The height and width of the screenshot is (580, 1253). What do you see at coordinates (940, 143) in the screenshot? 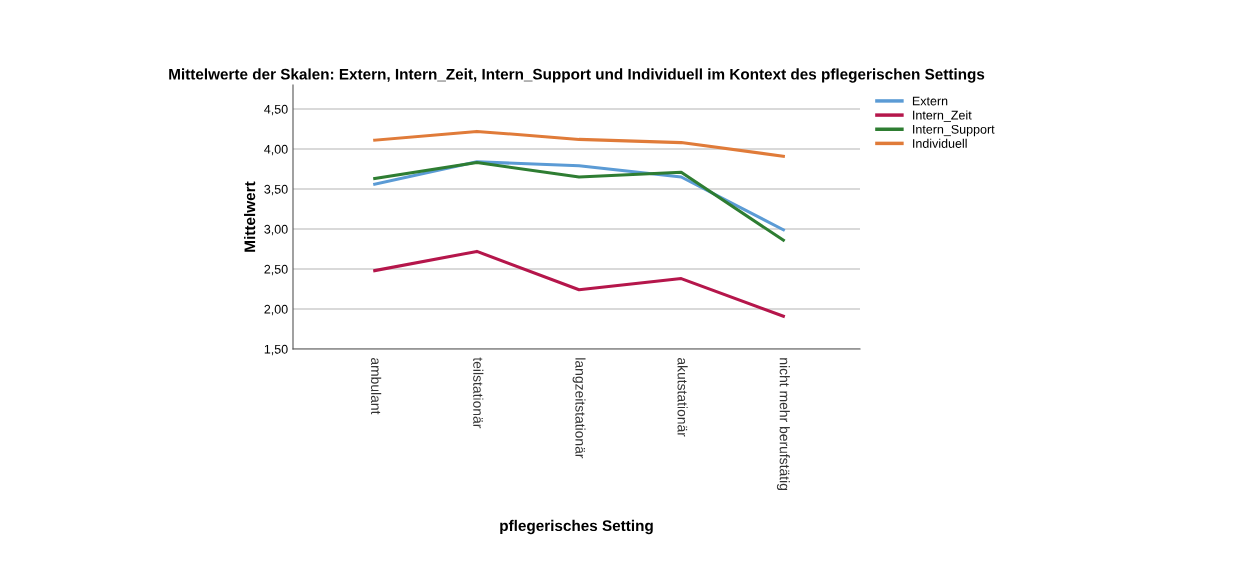
I see `legend-label: Individuell` at bounding box center [940, 143].